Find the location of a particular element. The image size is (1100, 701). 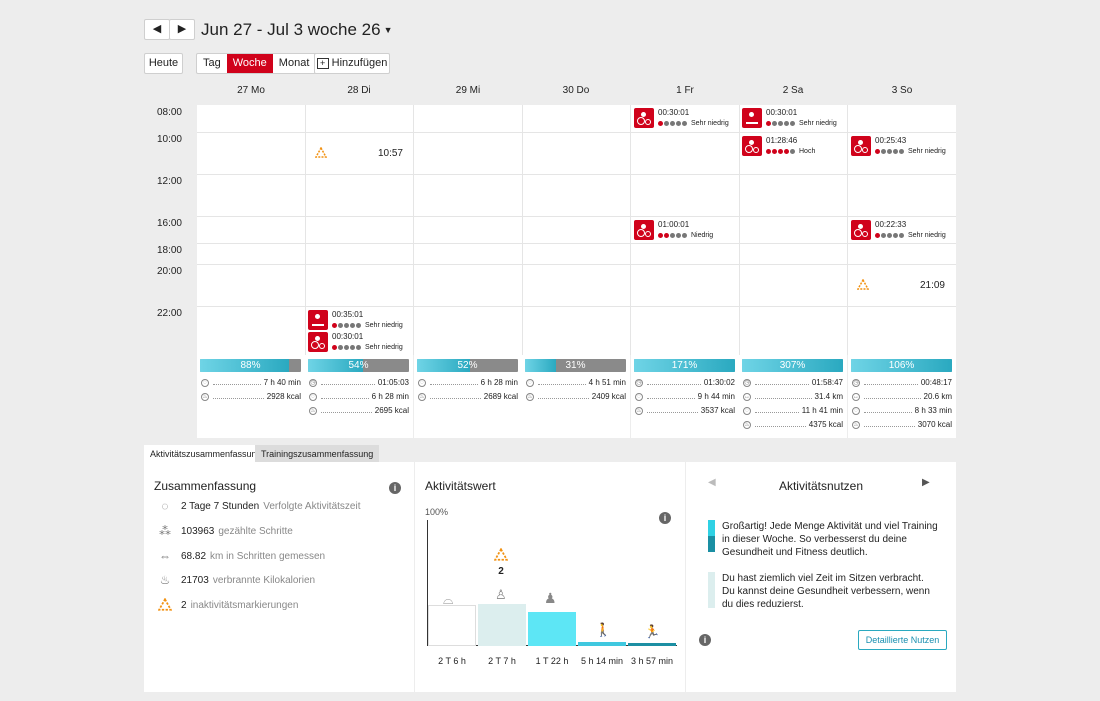

day-summary-row: ♨ 2689 kcal is located at coordinates (468, 396).